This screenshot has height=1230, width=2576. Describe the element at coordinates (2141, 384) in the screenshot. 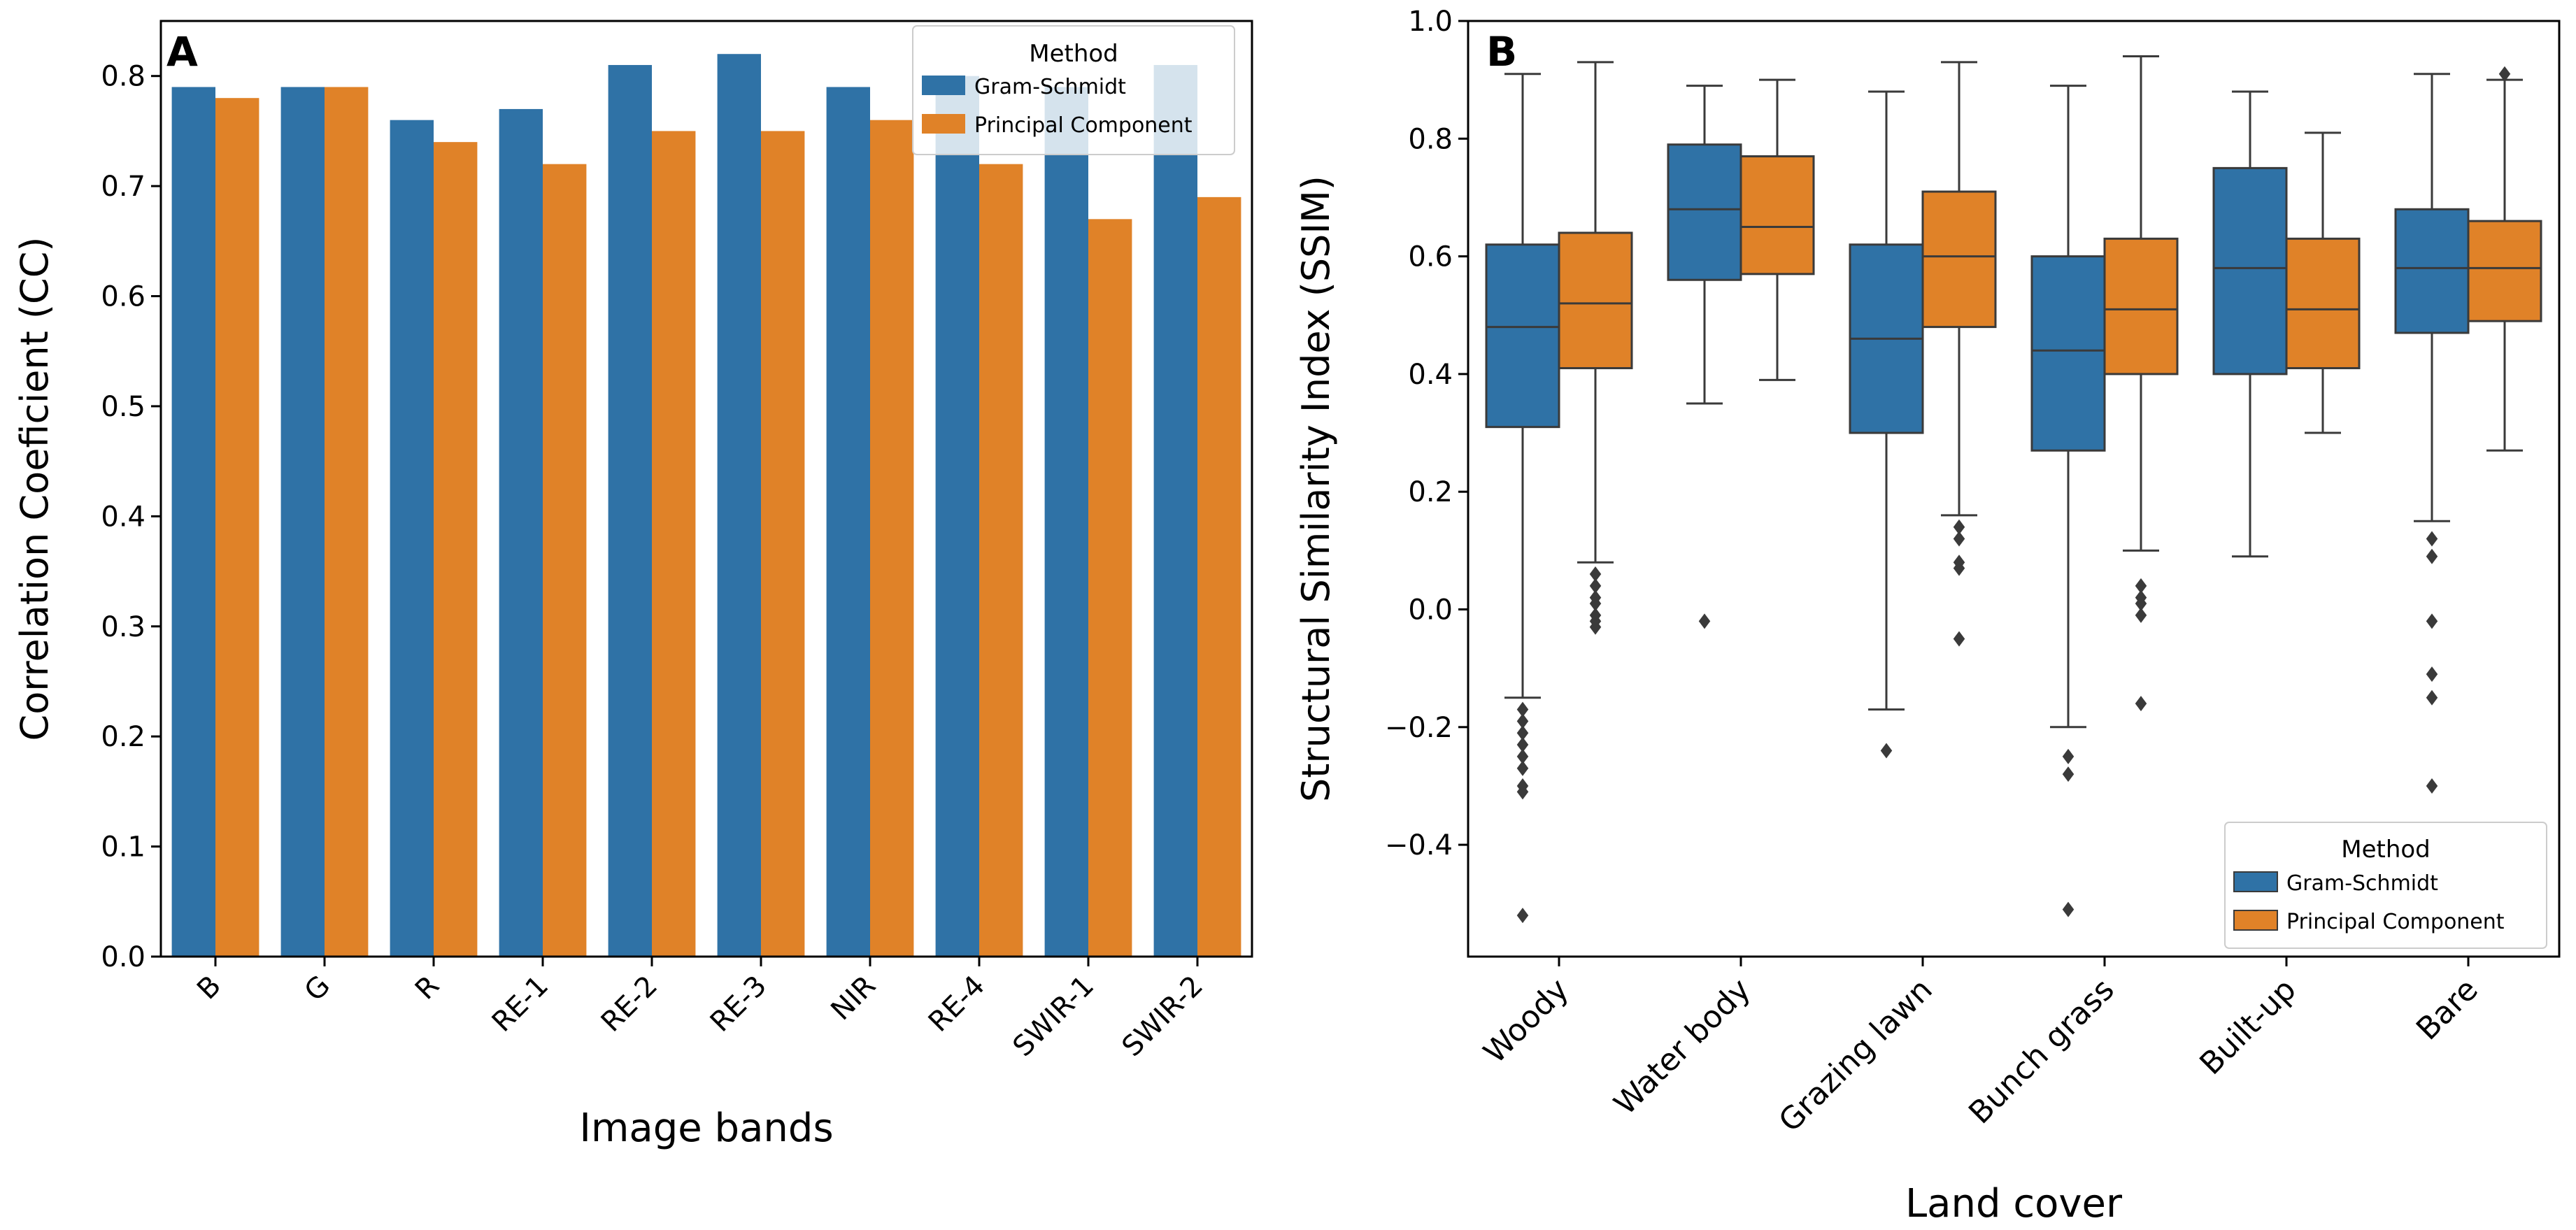

I see `box-principal-component-bunch-grass` at that location.